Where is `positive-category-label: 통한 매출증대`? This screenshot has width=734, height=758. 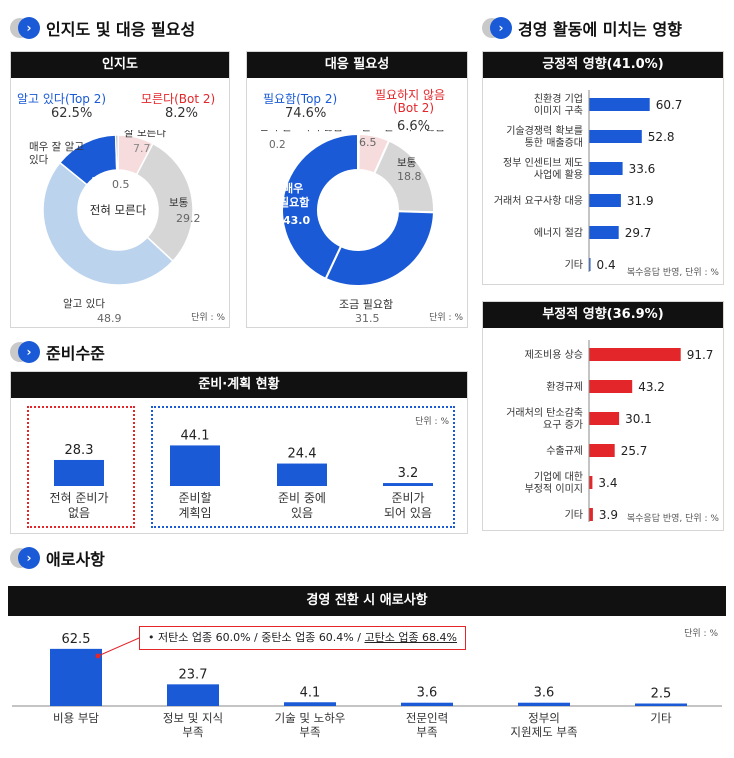
positive-category-label: 통한 매출증대 is located at coordinates (554, 143).